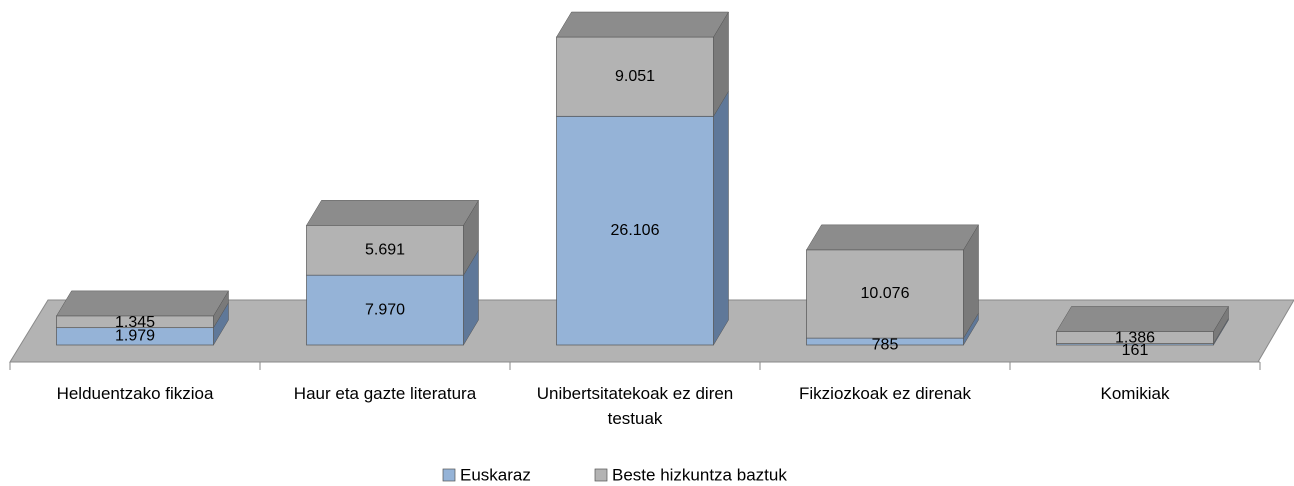  Describe the element at coordinates (885, 344) in the screenshot. I see `data-label: 785` at that location.